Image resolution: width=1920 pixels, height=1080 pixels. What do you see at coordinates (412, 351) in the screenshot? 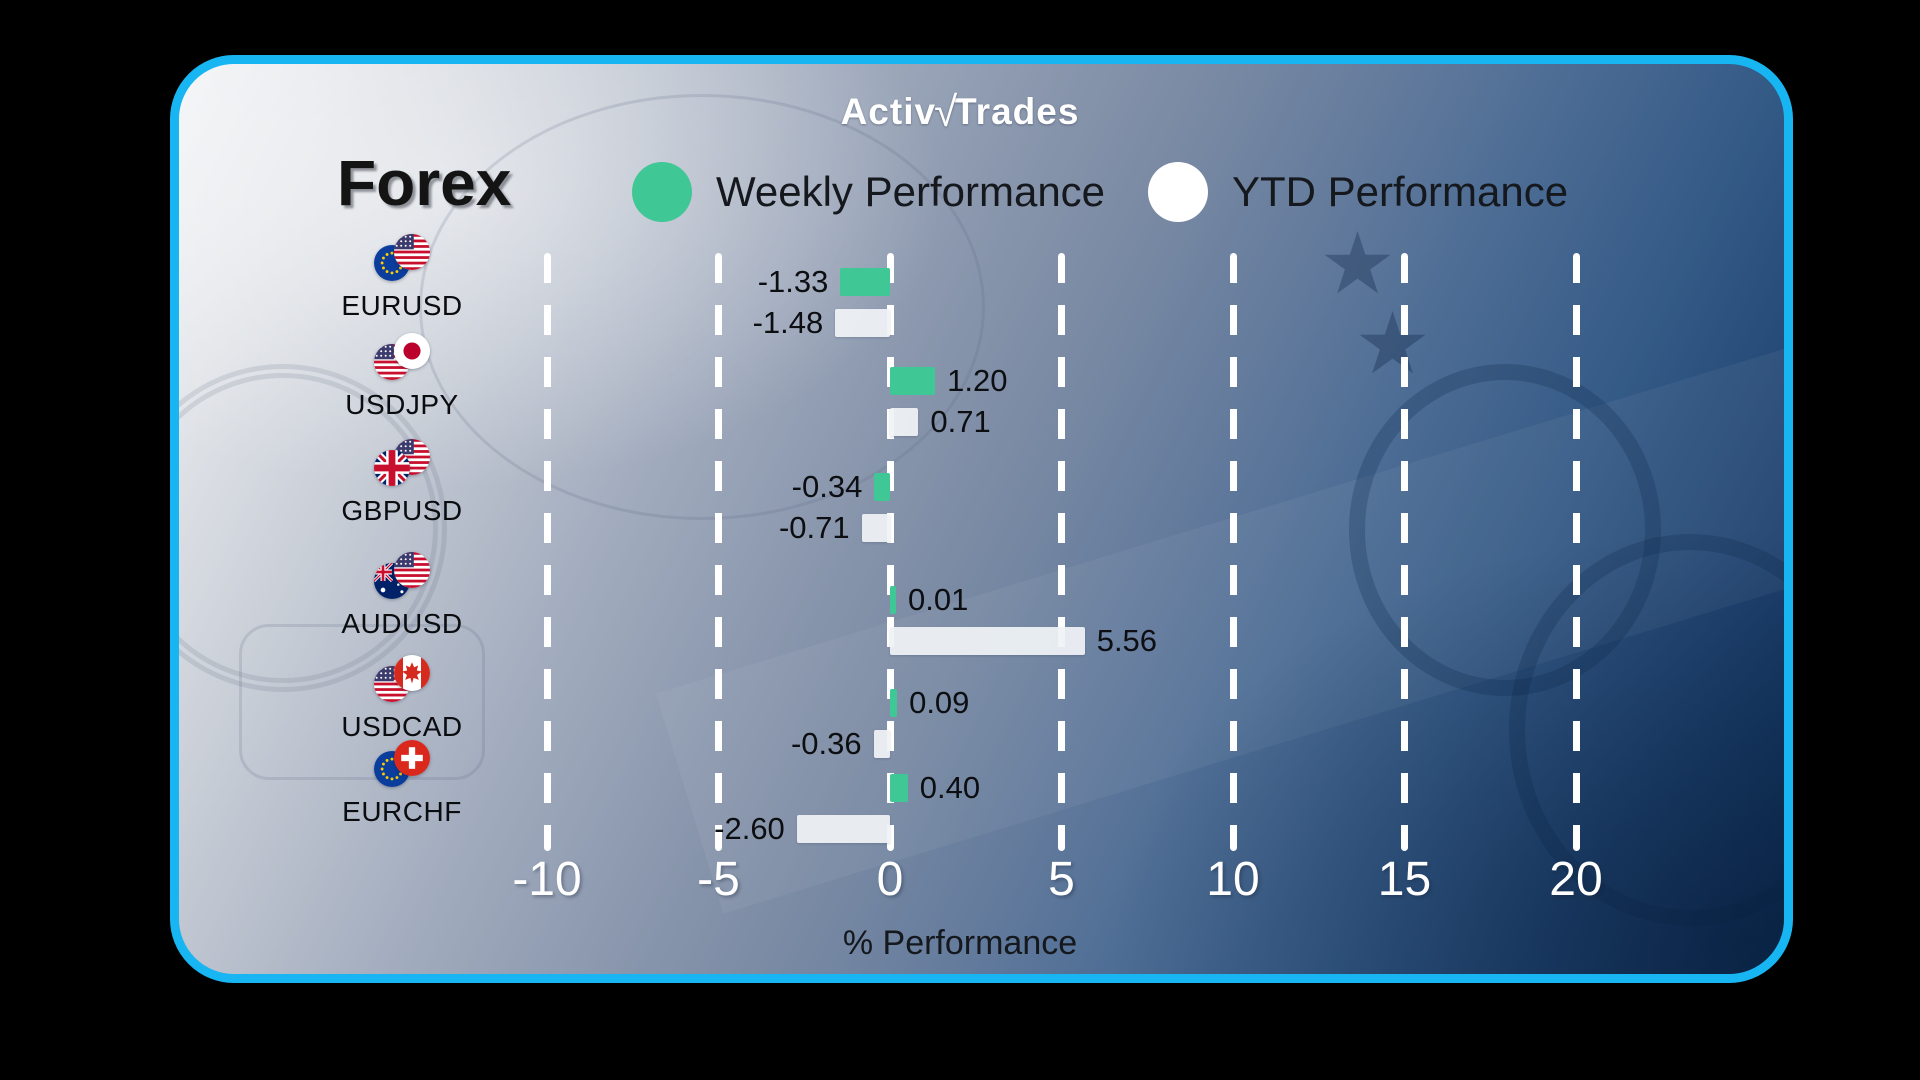
I see `flag-jp-icon` at bounding box center [412, 351].